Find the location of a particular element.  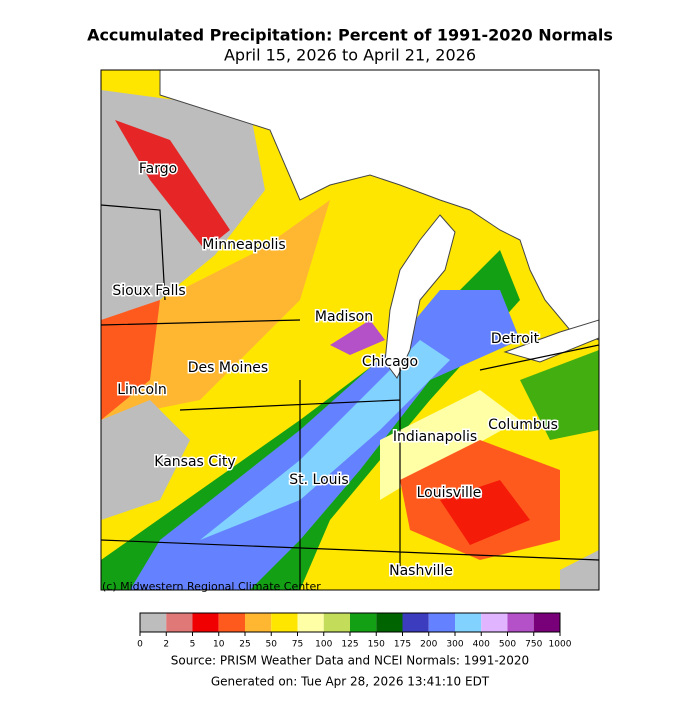

city-label: Chicago is located at coordinates (390, 362).